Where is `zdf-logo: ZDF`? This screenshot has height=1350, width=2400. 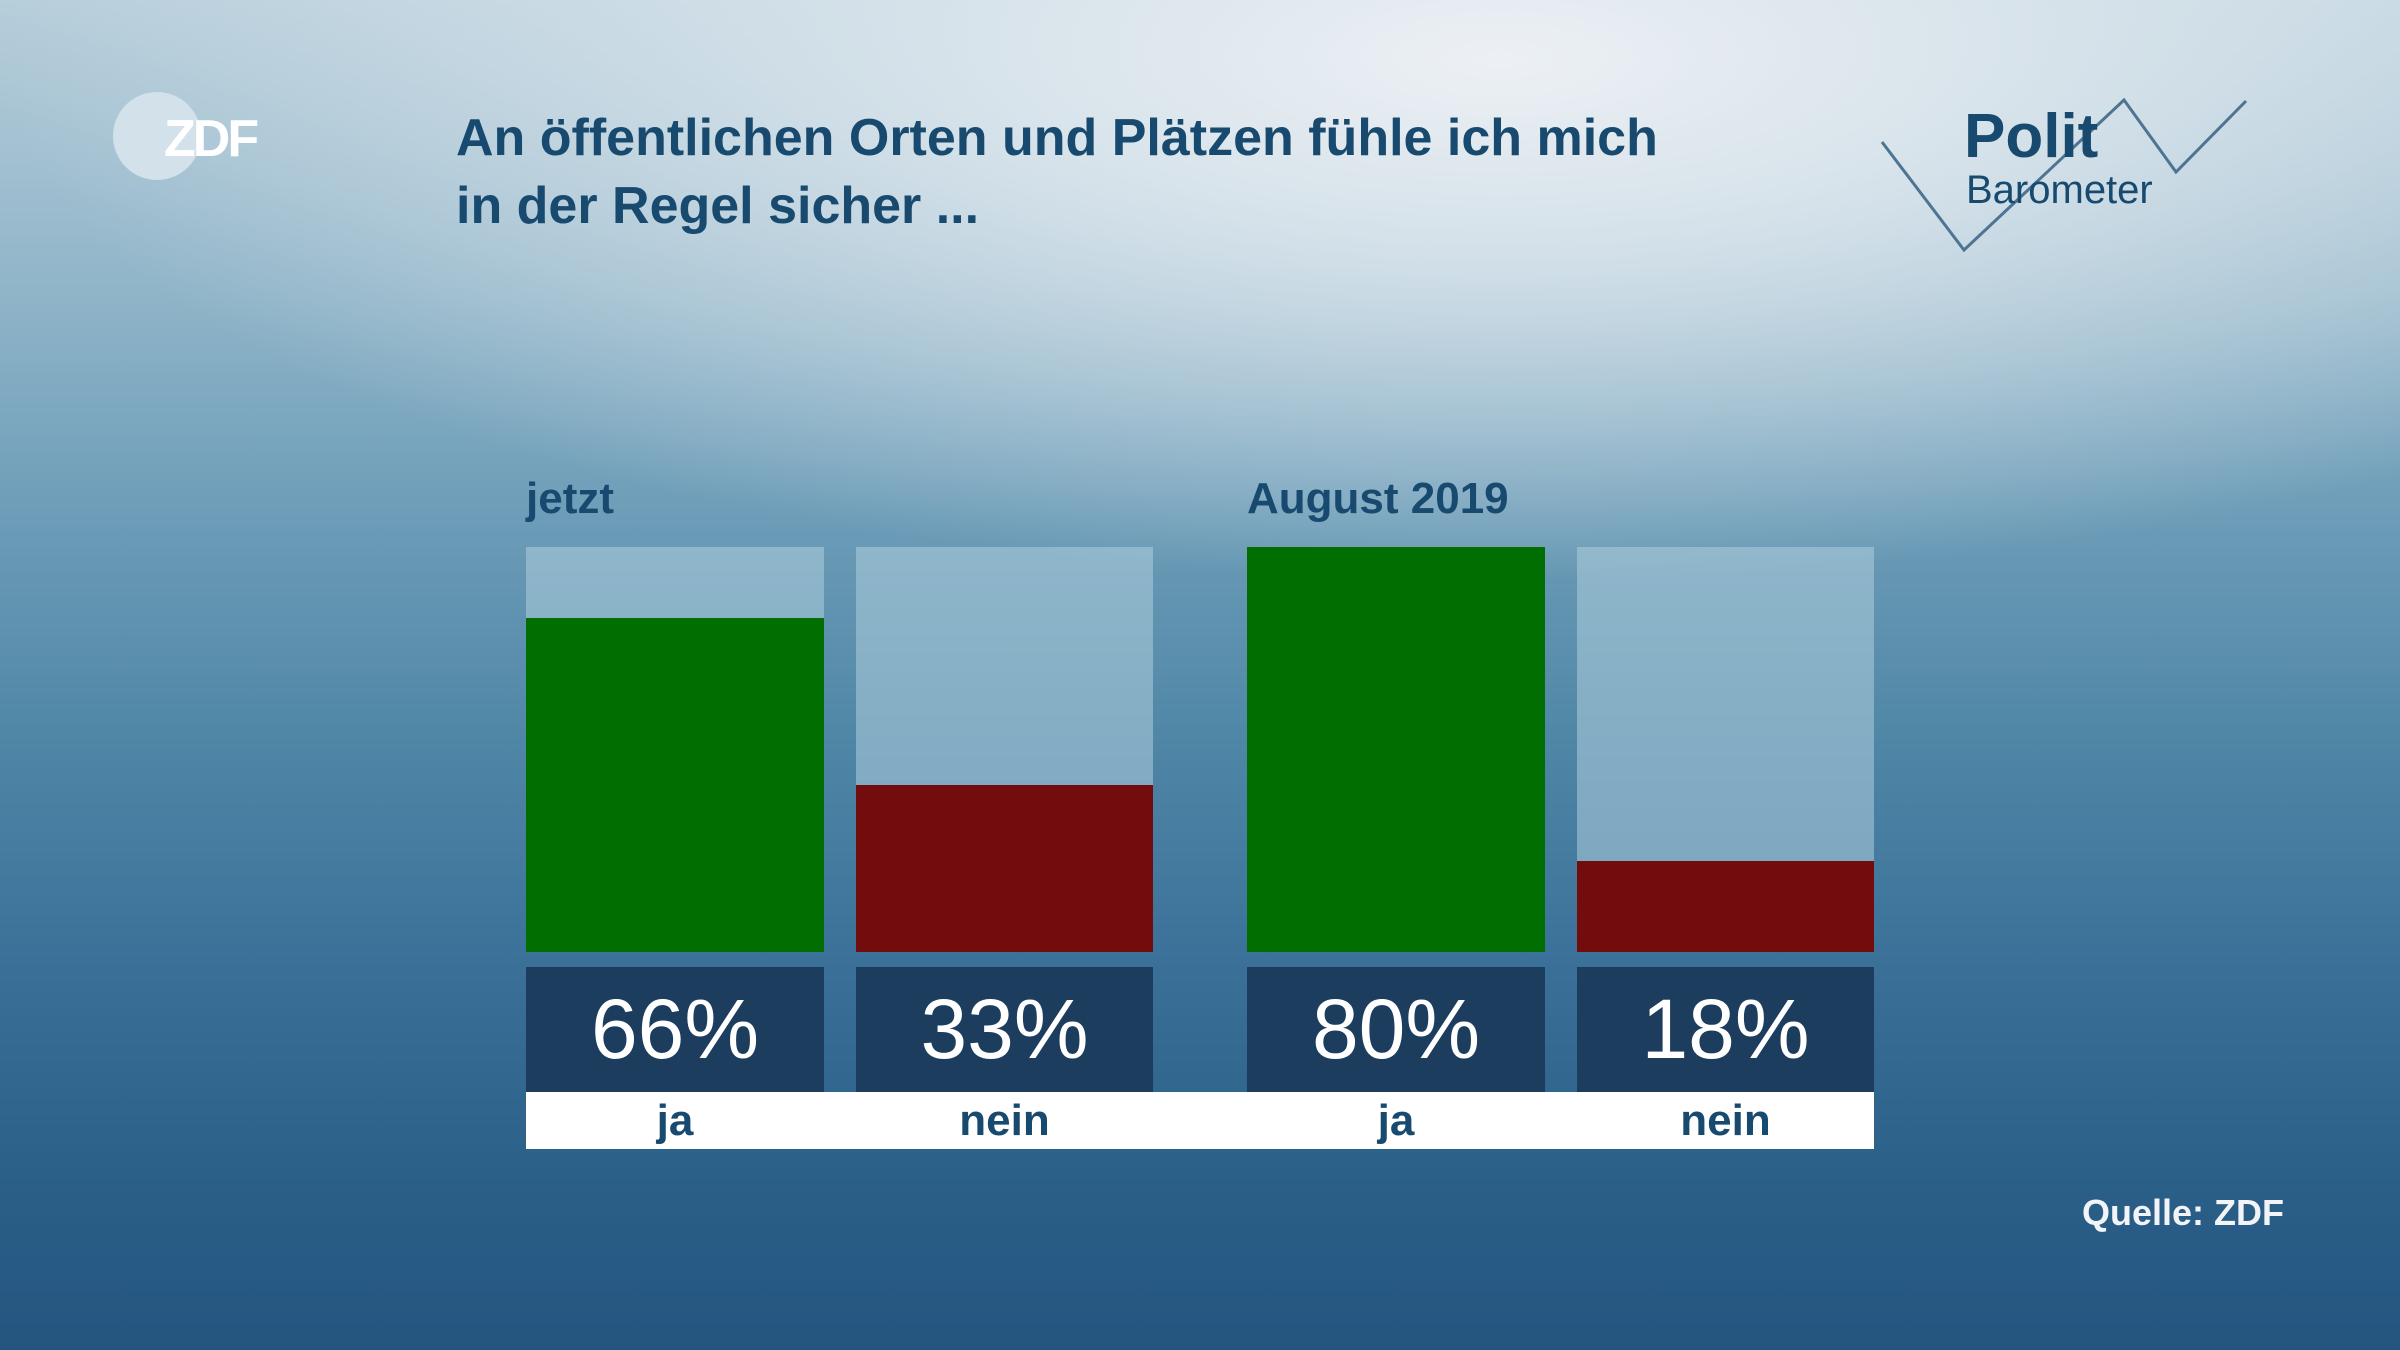
zdf-logo: ZDF is located at coordinates (192, 136).